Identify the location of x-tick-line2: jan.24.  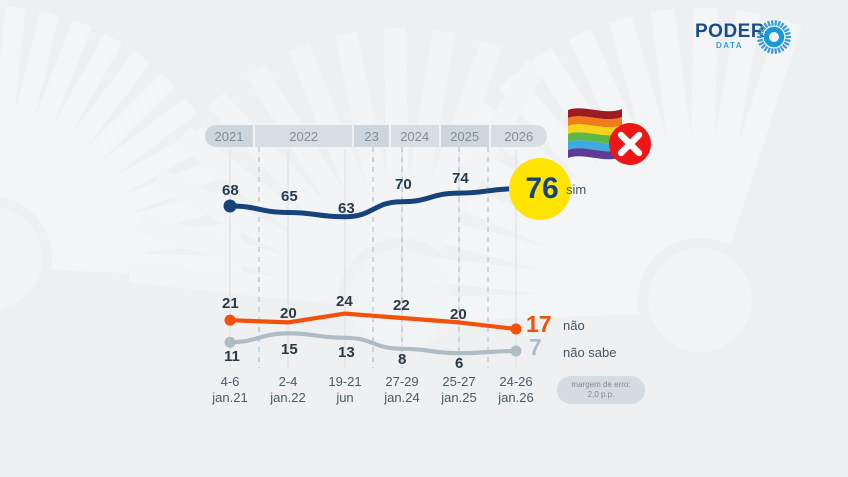
(402, 397).